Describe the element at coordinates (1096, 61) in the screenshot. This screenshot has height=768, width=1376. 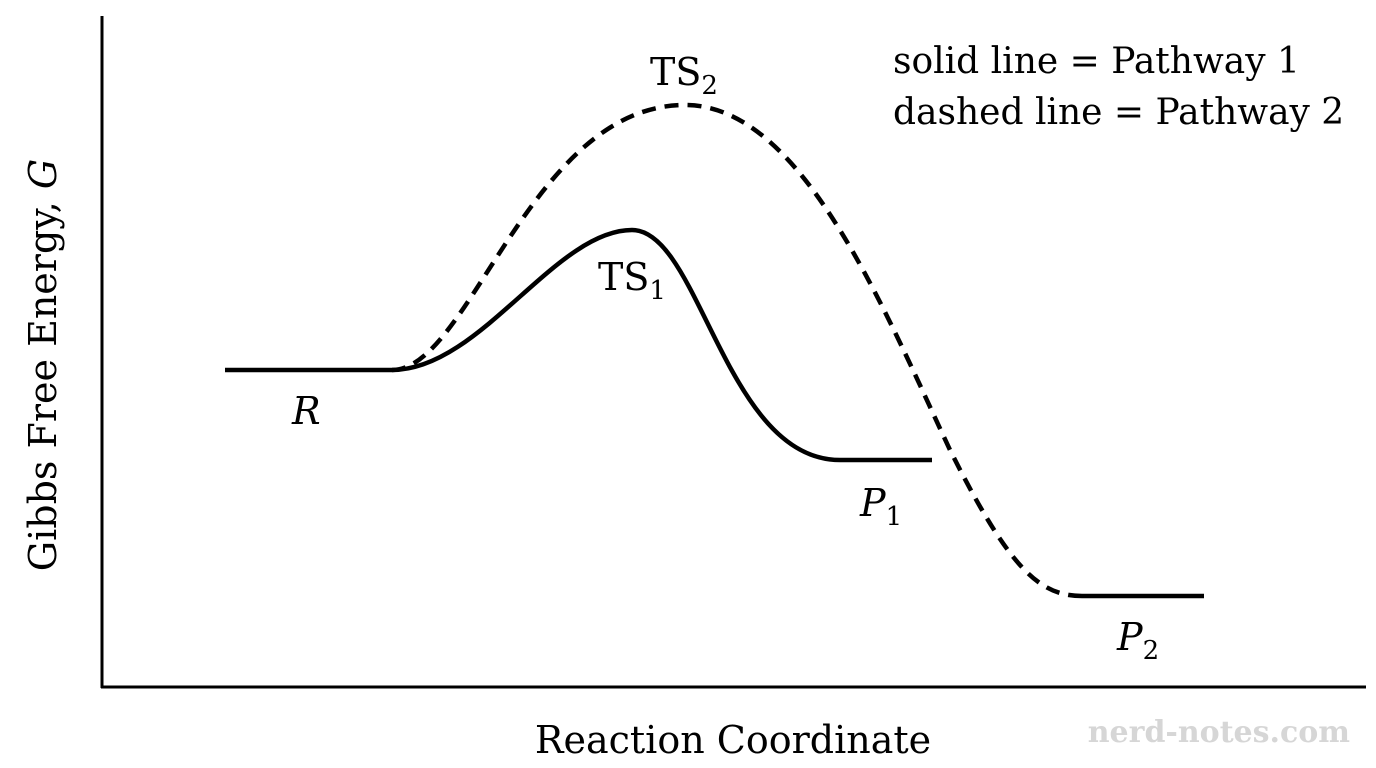
I see `legend-line-1: solid line = Pathway 1` at that location.